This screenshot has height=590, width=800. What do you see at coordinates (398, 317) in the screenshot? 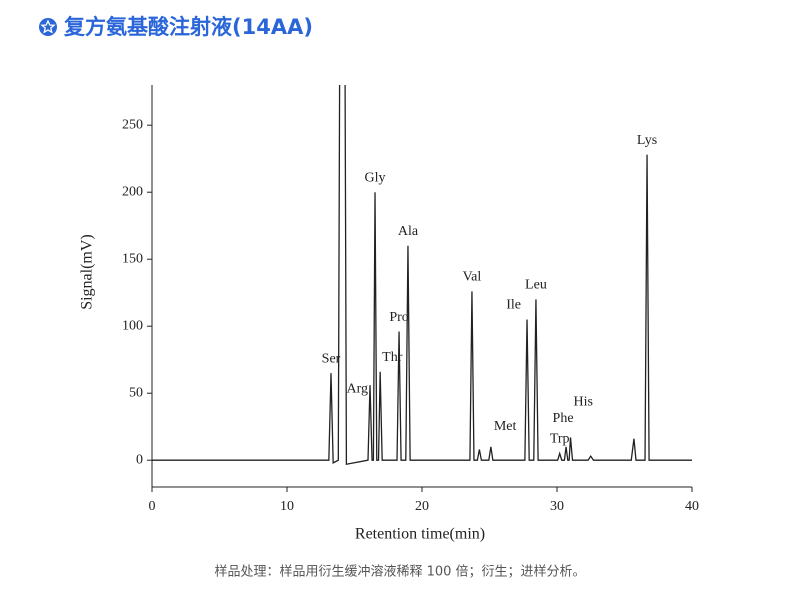
I see `peak-label: Pro` at bounding box center [398, 317].